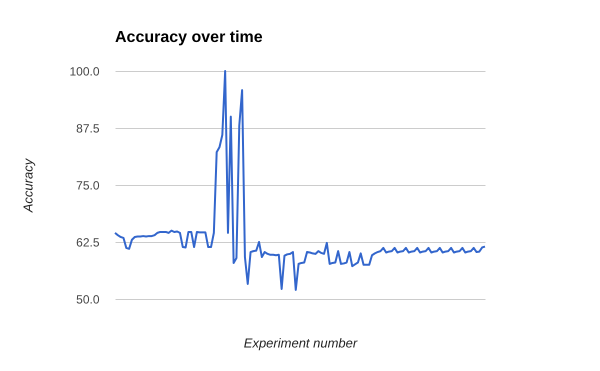 The width and height of the screenshot is (600, 371). Describe the element at coordinates (88, 185) in the screenshot. I see `y-tick-label: 75.0` at that location.